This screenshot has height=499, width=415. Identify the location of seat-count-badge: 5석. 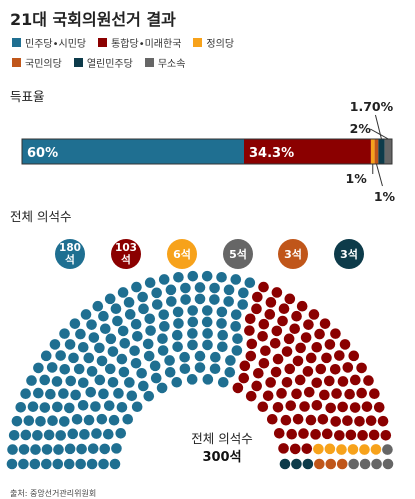
(238, 254).